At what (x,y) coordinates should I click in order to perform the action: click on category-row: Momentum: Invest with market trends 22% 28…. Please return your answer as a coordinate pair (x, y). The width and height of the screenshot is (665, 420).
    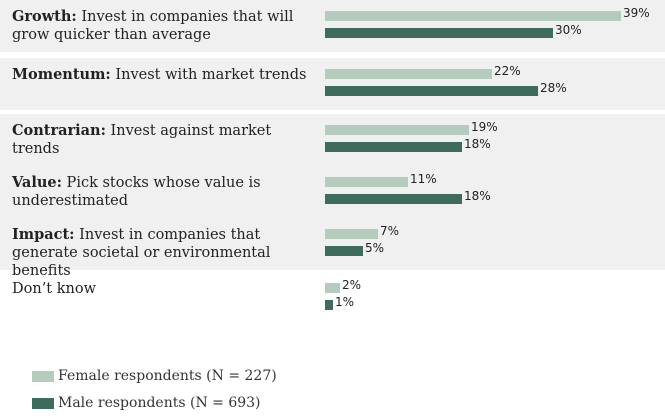
    Looking at the image, I should click on (332, 84).